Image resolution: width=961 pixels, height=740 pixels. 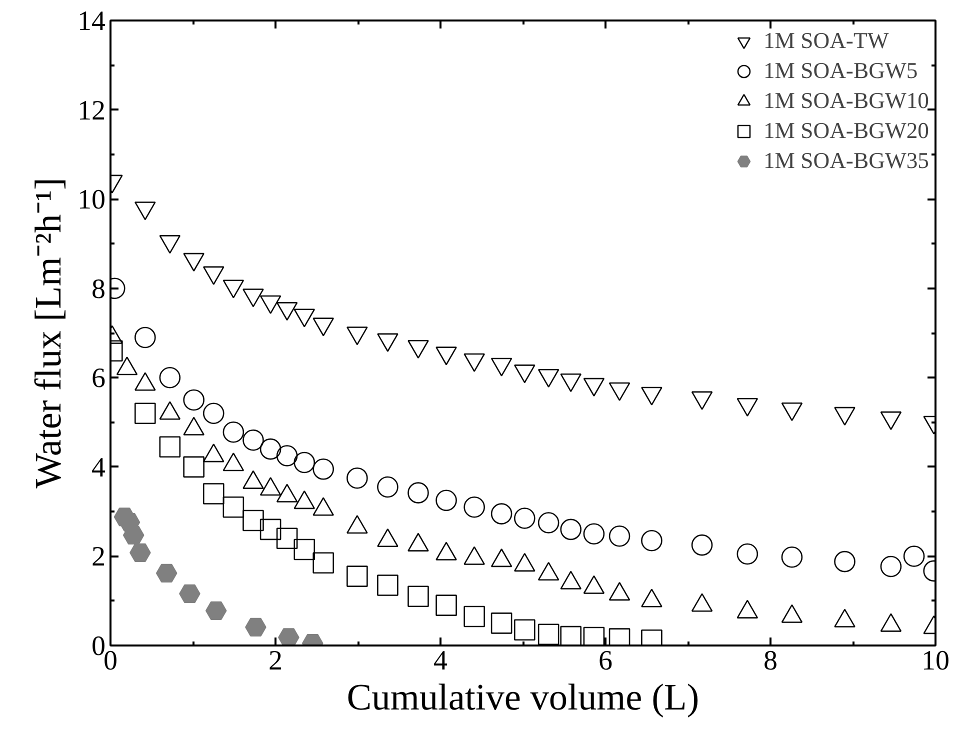 What do you see at coordinates (92, 110) in the screenshot?
I see `y-tick-label: 12` at bounding box center [92, 110].